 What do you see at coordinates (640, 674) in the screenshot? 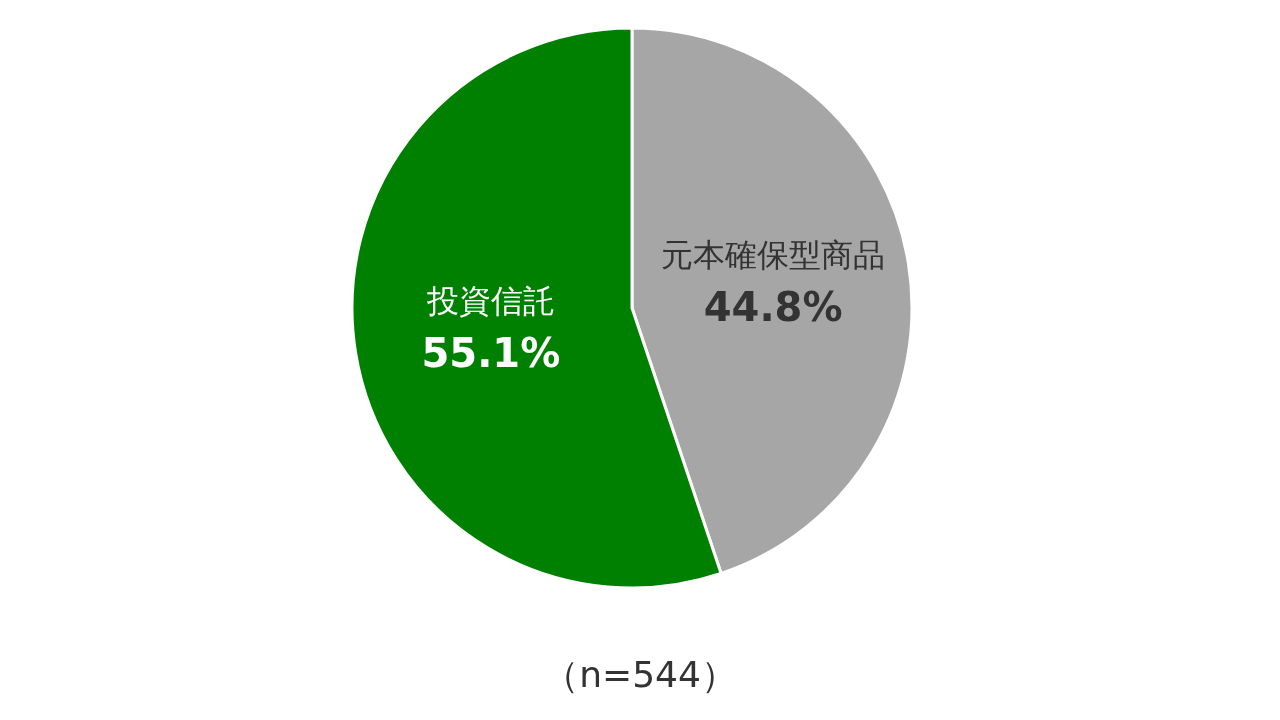
I see `text: （n=544）` at bounding box center [640, 674].